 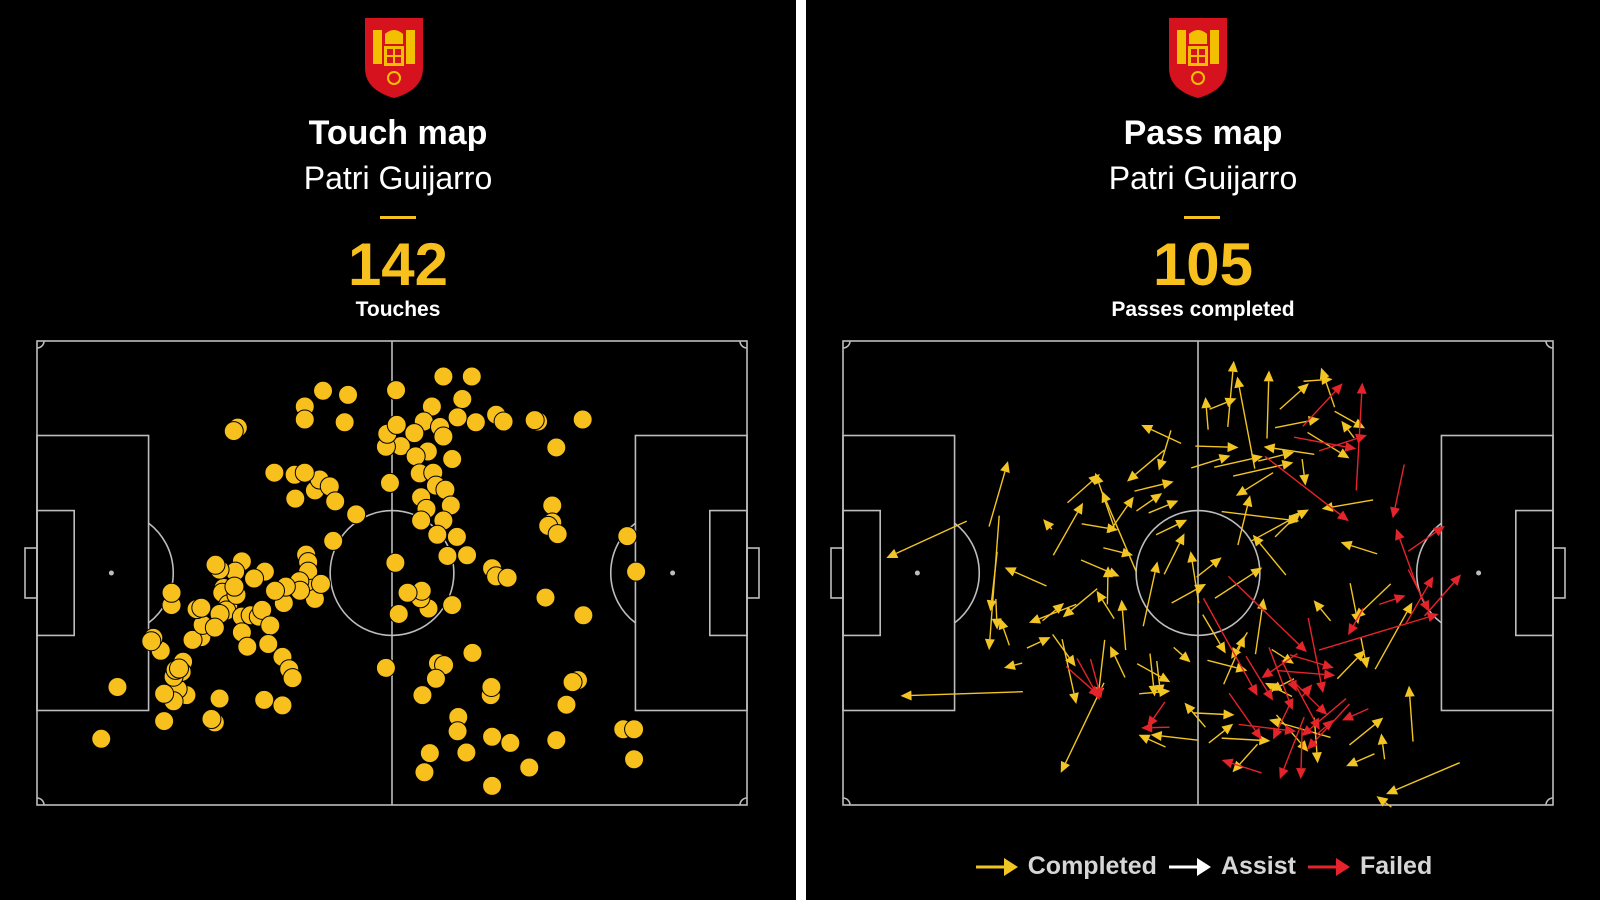 I want to click on chart-title: Touch map, so click(x=398, y=133).